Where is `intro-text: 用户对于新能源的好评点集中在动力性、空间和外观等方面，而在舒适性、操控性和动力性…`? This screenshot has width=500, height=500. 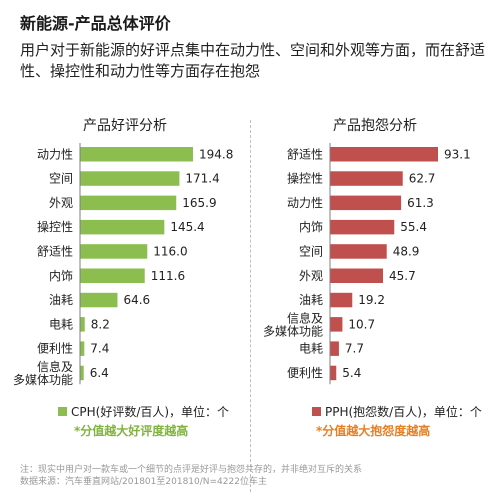 intro-text: 用户对于新能源的好评点集中在动力性、空间和外观等方面，而在舒适性、操控性和动力性… is located at coordinates (253, 60).